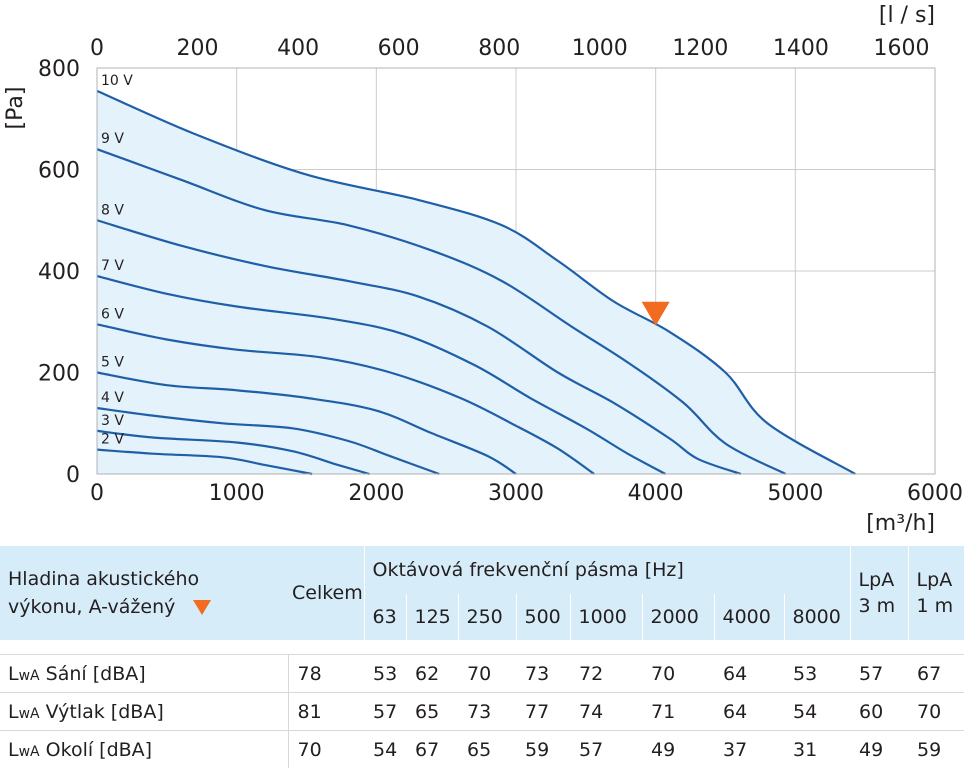 The height and width of the screenshot is (770, 964). What do you see at coordinates (399, 48) in the screenshot?
I see `x-top-tick-label: 600` at bounding box center [399, 48].